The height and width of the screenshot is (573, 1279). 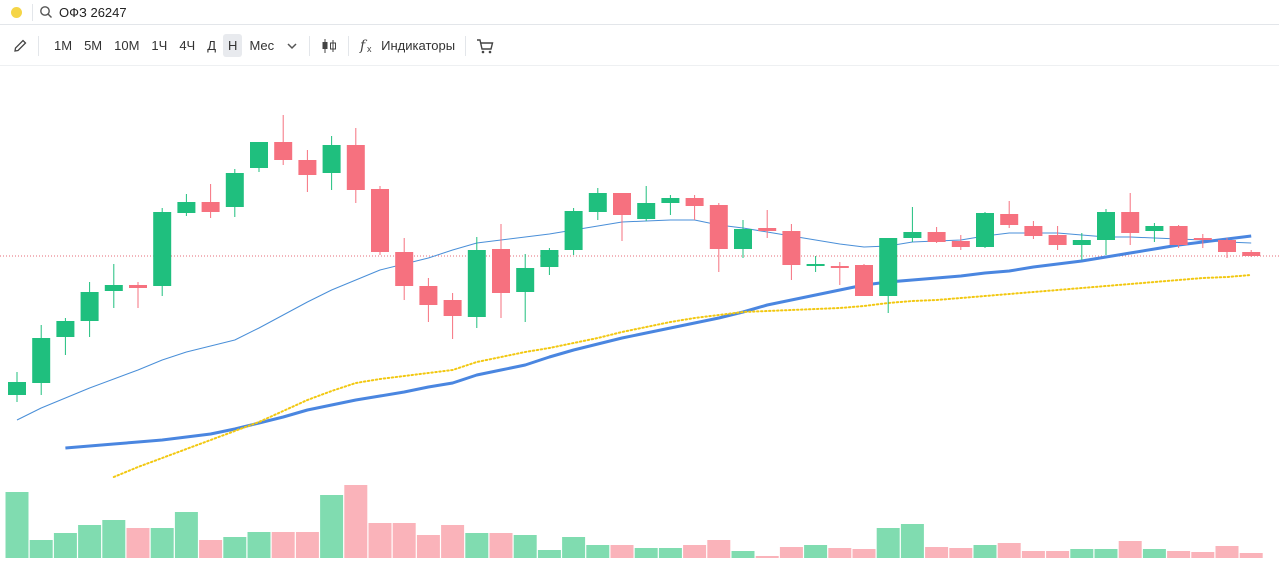 I want to click on draw-tool, so click(x=20, y=46).